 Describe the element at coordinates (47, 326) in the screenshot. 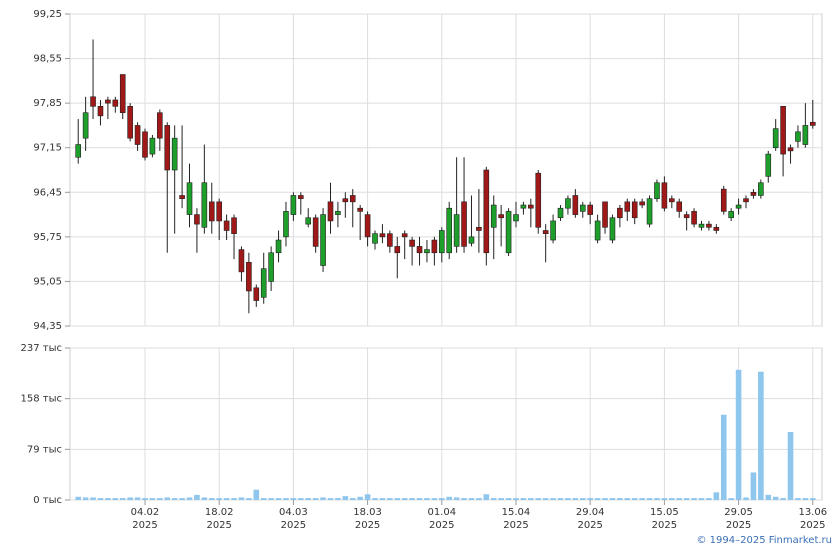

I see `y-tick-label: 94,35` at that location.